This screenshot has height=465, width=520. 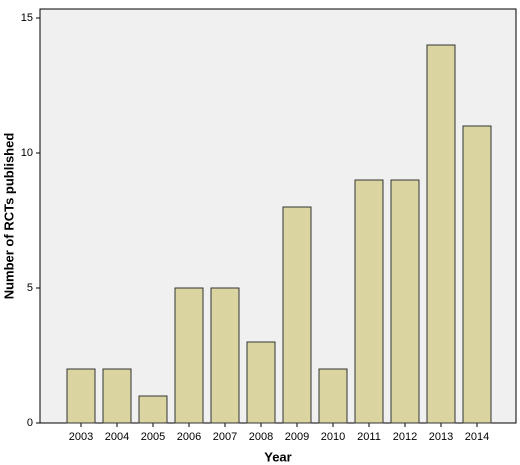 I want to click on x-tick-label: 2003, so click(x=81, y=437).